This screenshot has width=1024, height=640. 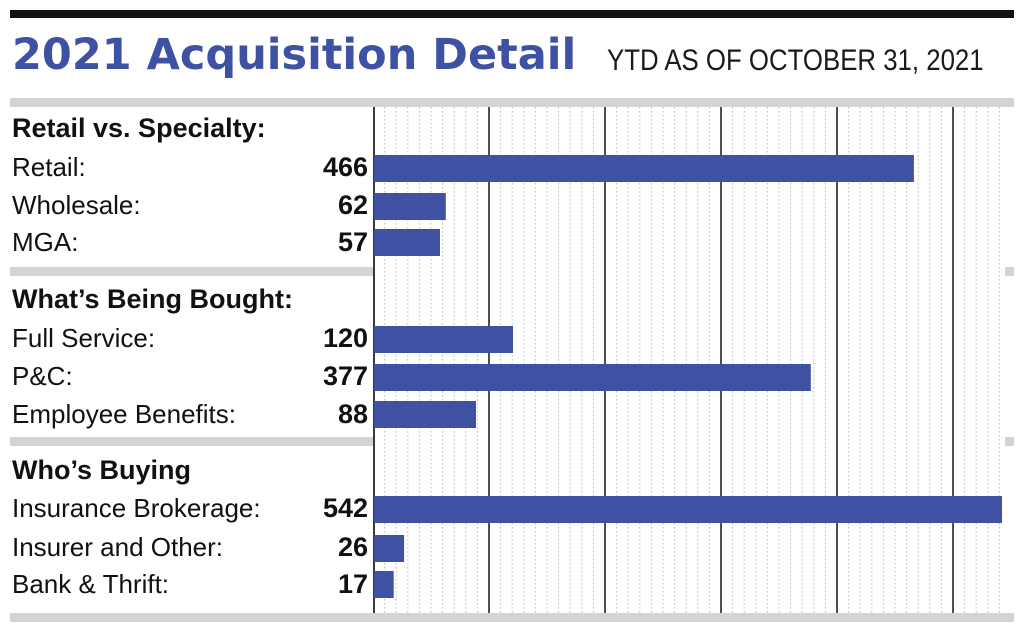 What do you see at coordinates (42, 376) in the screenshot?
I see `category-label-pc: P&C:` at bounding box center [42, 376].